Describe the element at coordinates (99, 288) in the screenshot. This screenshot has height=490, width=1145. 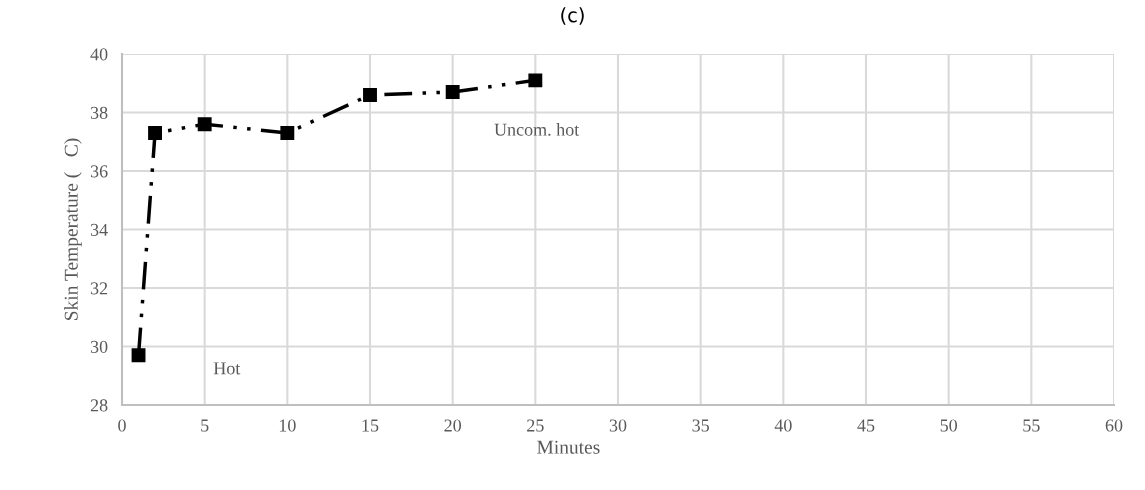
I see `y-tick-label: 32` at that location.